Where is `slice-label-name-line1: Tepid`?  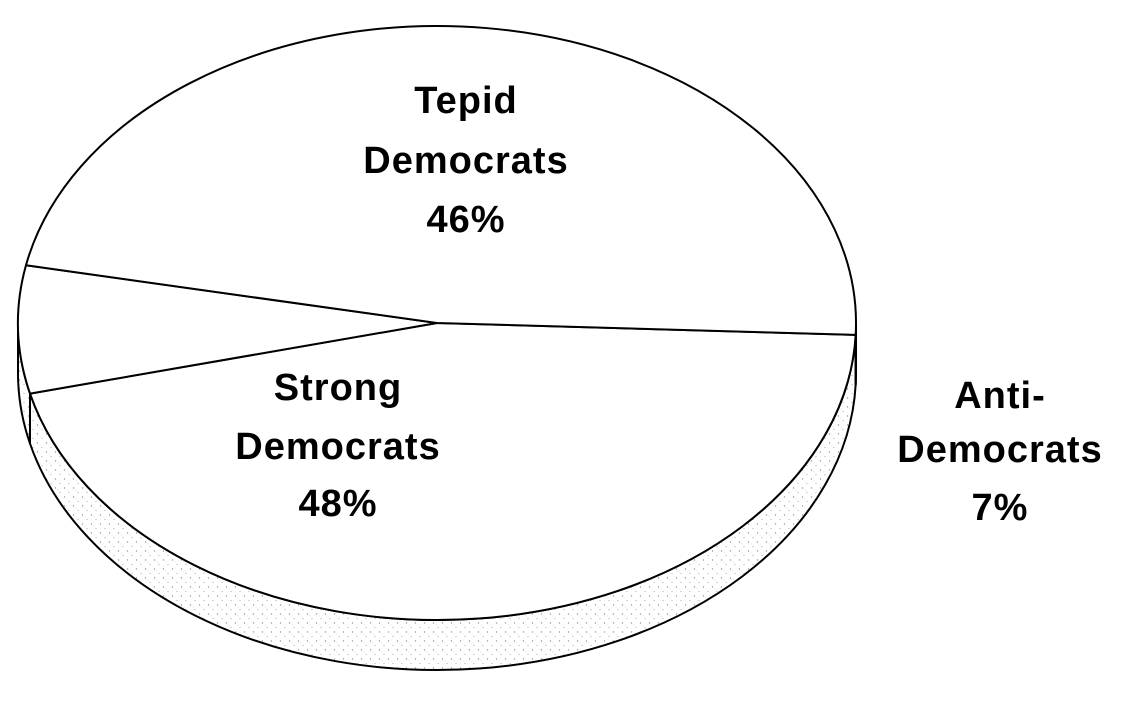 slice-label-name-line1: Tepid is located at coordinates (466, 101).